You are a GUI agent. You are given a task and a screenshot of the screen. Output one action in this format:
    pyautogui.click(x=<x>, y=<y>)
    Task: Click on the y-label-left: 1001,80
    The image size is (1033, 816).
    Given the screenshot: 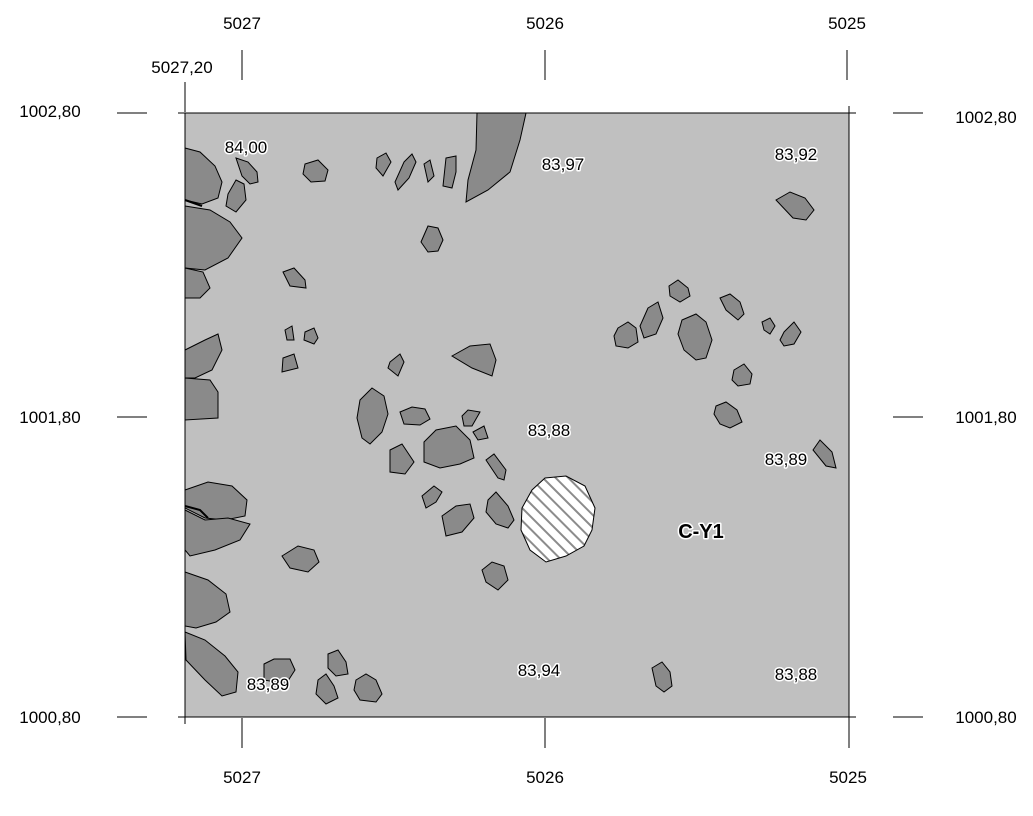 What is the action you would take?
    pyautogui.click(x=49, y=417)
    